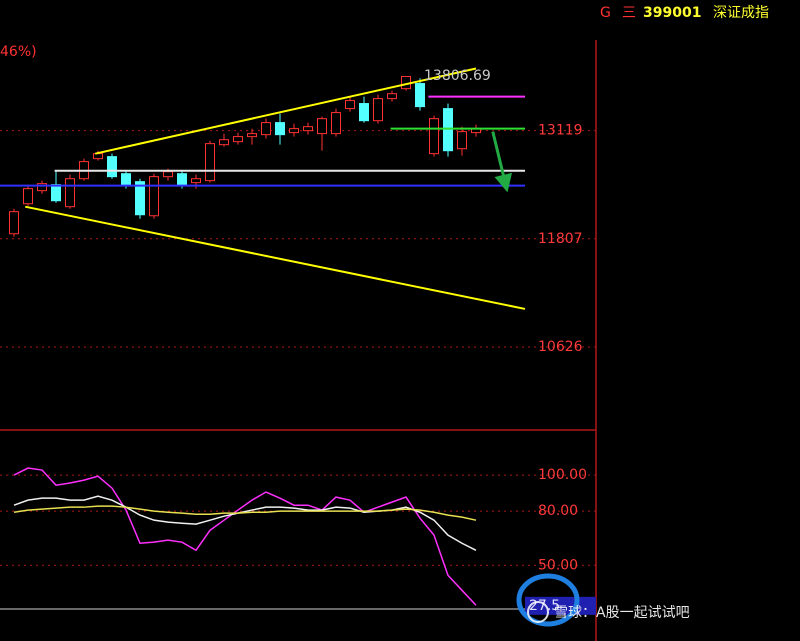 This screenshot has width=800, height=641. What do you see at coordinates (502, 162) in the screenshot?
I see `arrow` at bounding box center [502, 162].